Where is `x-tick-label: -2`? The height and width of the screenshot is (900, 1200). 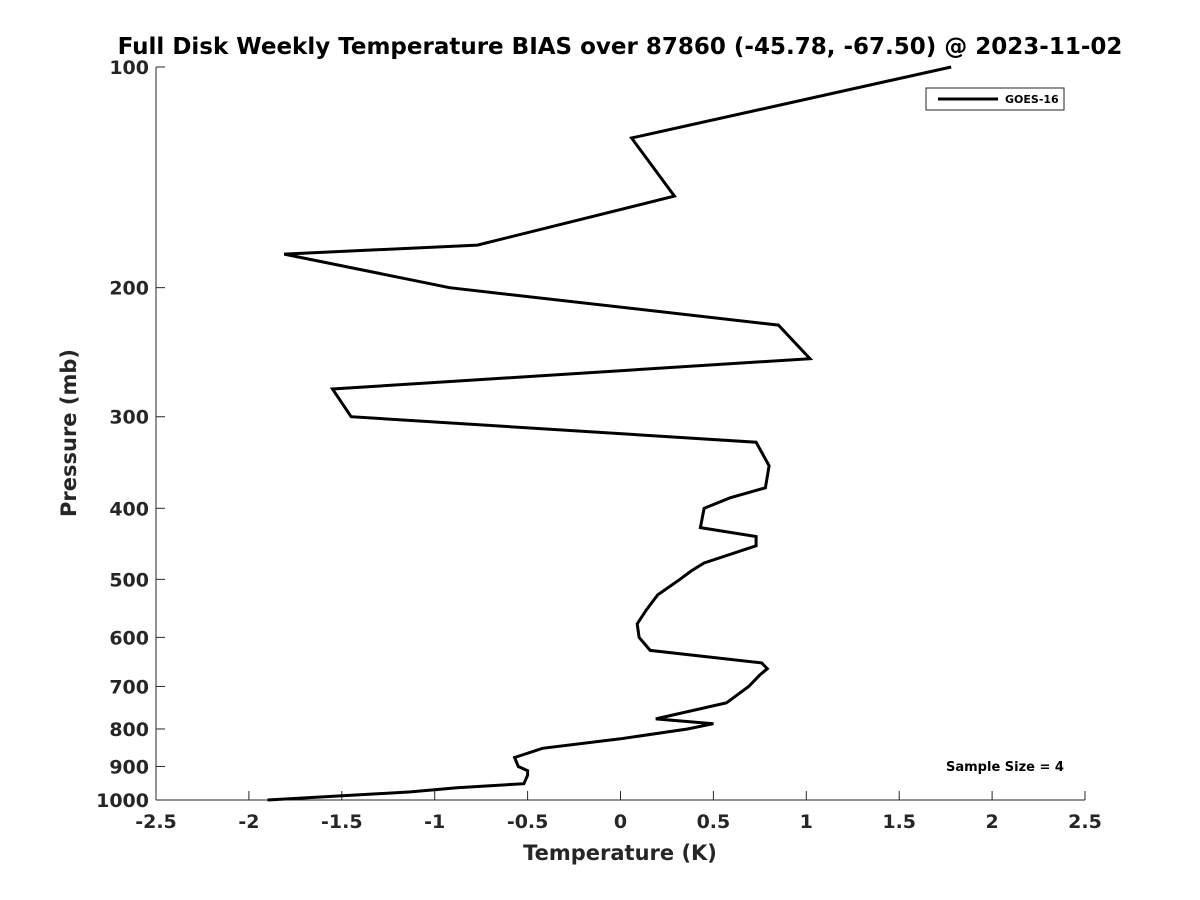 x-tick-label: -2 is located at coordinates (248, 822).